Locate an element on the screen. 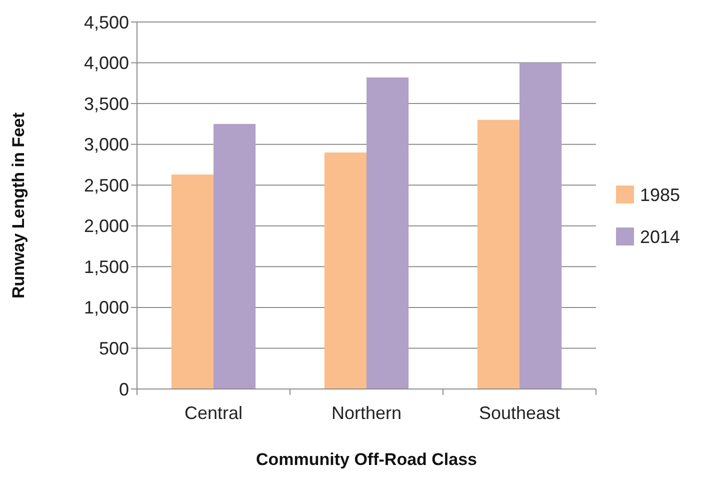 The width and height of the screenshot is (710, 477). x-tick-label: Central is located at coordinates (213, 413).